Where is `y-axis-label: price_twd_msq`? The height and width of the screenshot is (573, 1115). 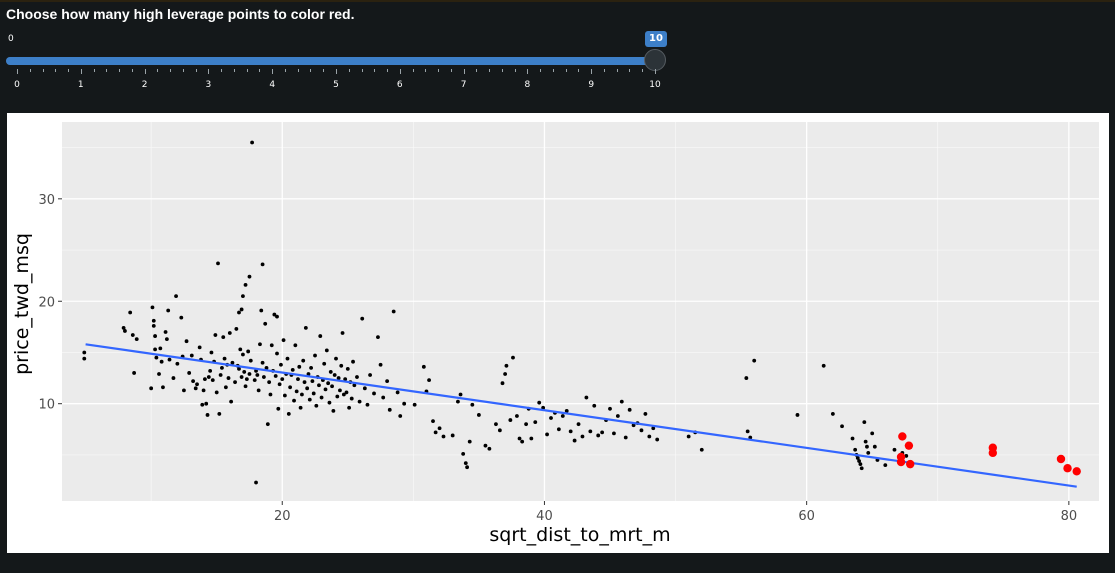 y-axis-label: price_twd_msq is located at coordinates (22, 304).